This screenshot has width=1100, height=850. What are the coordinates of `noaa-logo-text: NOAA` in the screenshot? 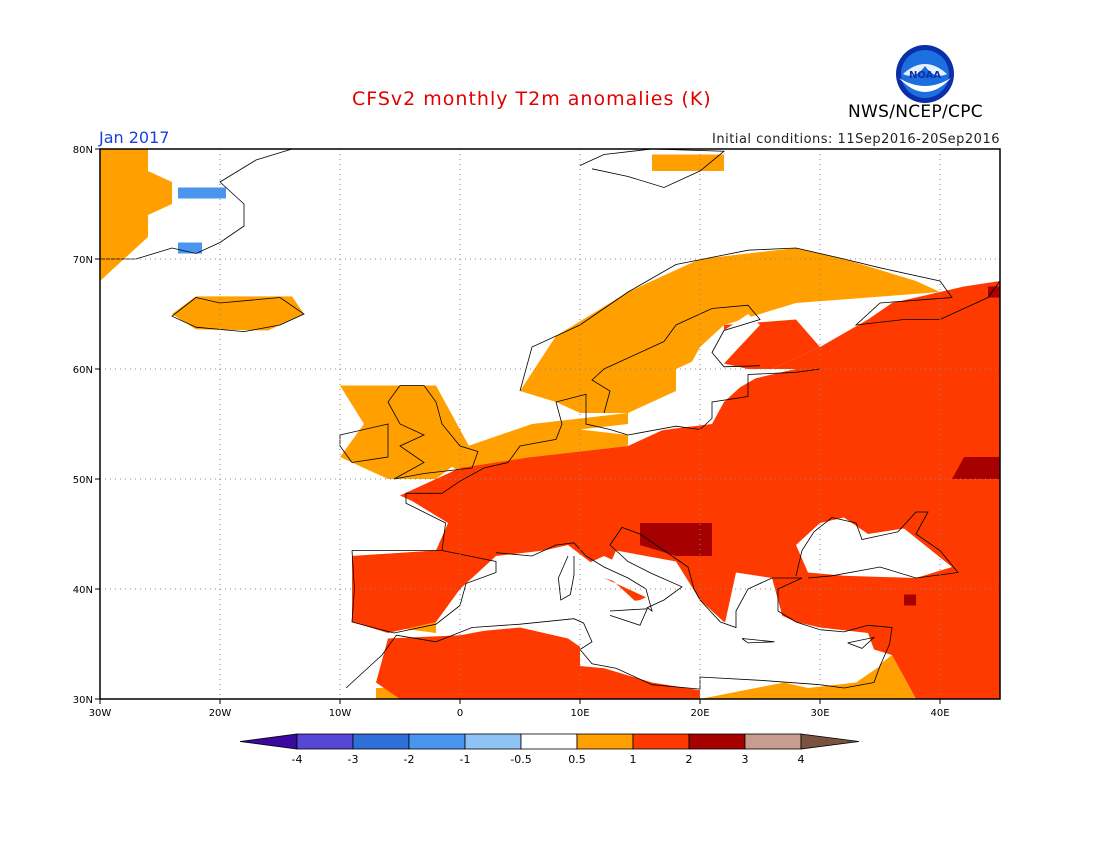 It's located at (925, 75).